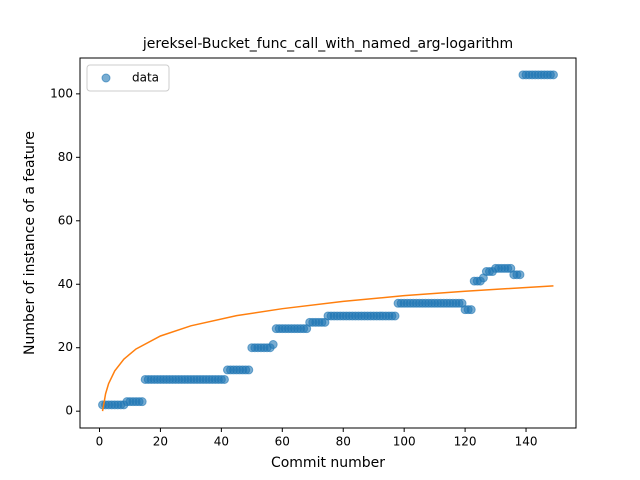 The height and width of the screenshot is (480, 640). What do you see at coordinates (106, 78) in the screenshot?
I see `legend-marker` at bounding box center [106, 78].